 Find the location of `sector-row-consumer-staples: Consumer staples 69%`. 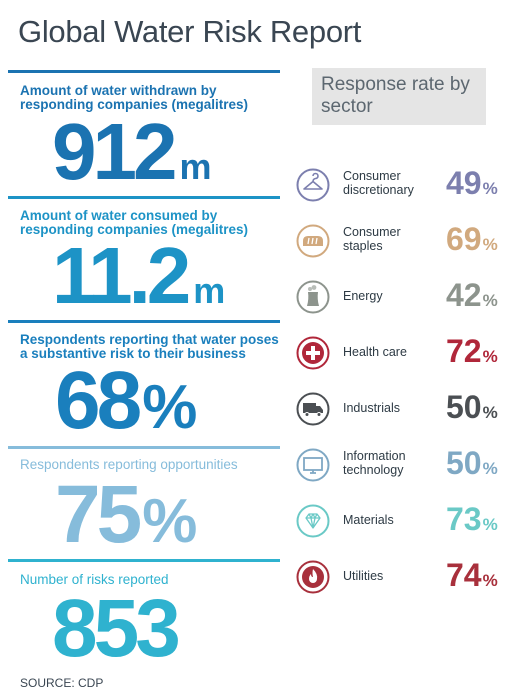

sector-row-consumer-staples: Consumer staples 69% is located at coordinates (411, 241).